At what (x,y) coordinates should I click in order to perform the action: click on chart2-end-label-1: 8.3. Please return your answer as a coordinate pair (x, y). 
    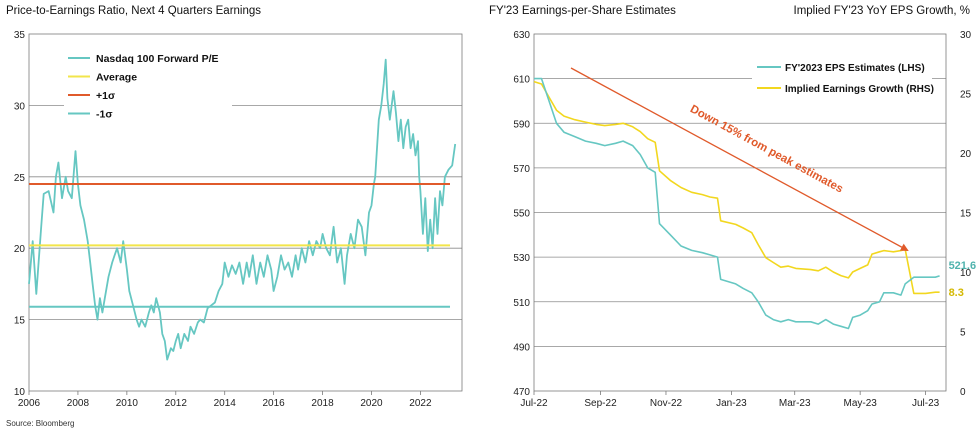
    Looking at the image, I should click on (956, 293).